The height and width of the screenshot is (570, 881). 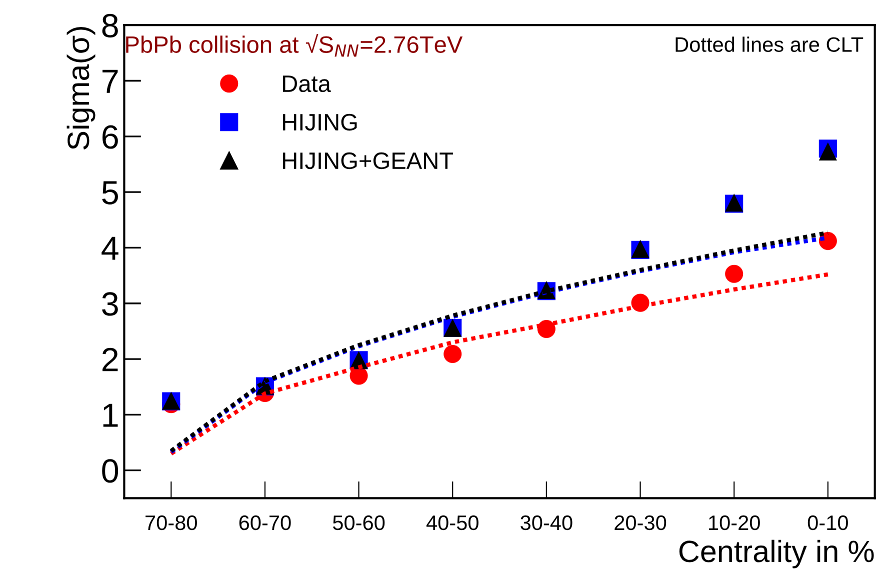 I want to click on x-axis-title: Centrality in %, so click(x=776, y=554).